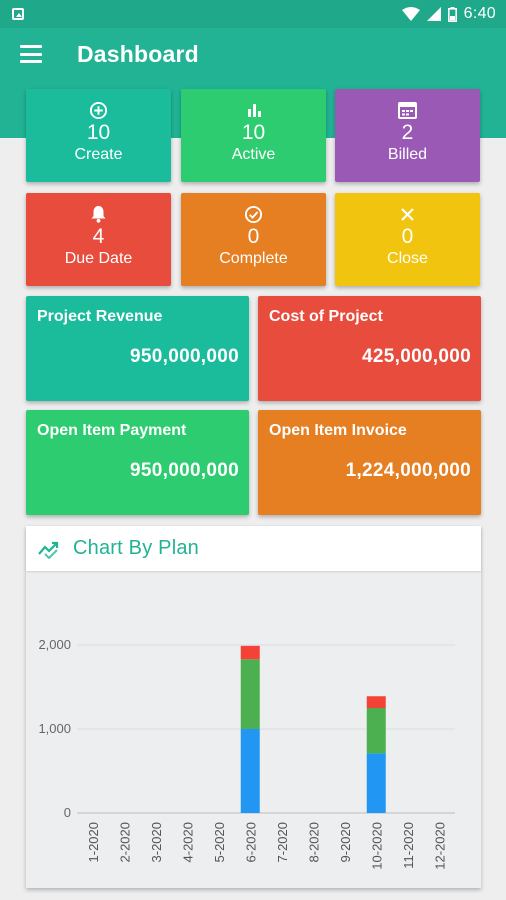 The image size is (506, 900). I want to click on card-label: Open Item Payment, so click(112, 430).